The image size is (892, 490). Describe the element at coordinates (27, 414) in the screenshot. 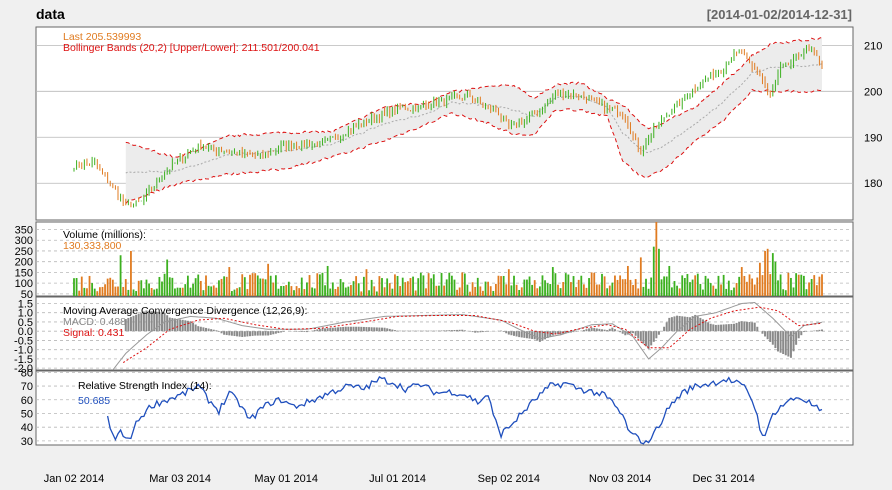

I see `rsi-tick-label: 50` at that location.